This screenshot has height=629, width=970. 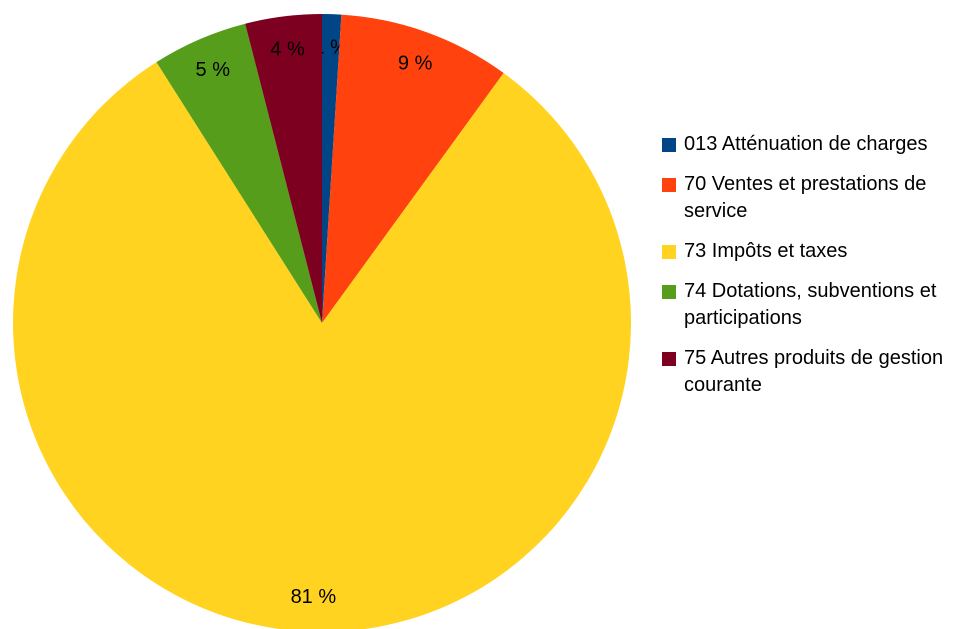 What do you see at coordinates (314, 597) in the screenshot?
I see `data-label: 81 %` at bounding box center [314, 597].